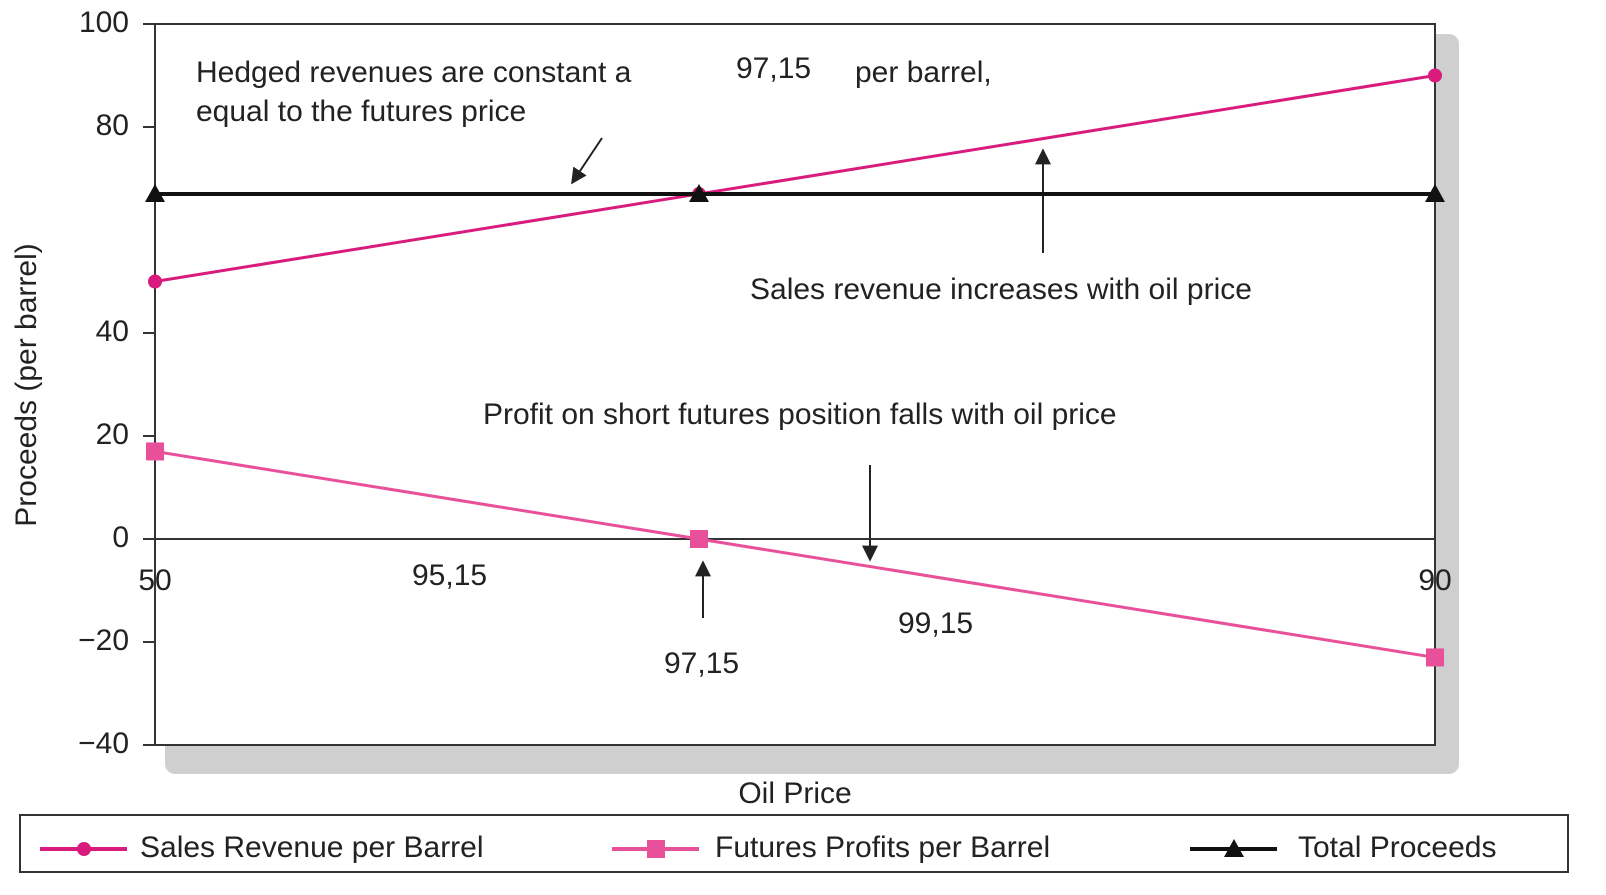 The height and width of the screenshot is (895, 1606). What do you see at coordinates (26, 384) in the screenshot?
I see `y-axis-label: Proceeds (per barrel)` at bounding box center [26, 384].